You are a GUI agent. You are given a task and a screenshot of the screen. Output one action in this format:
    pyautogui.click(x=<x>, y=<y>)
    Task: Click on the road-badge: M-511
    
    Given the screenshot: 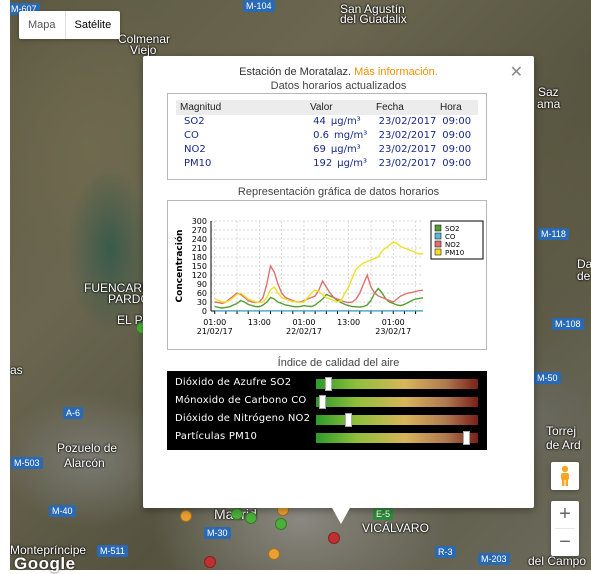 What is the action you would take?
    pyautogui.click(x=112, y=551)
    